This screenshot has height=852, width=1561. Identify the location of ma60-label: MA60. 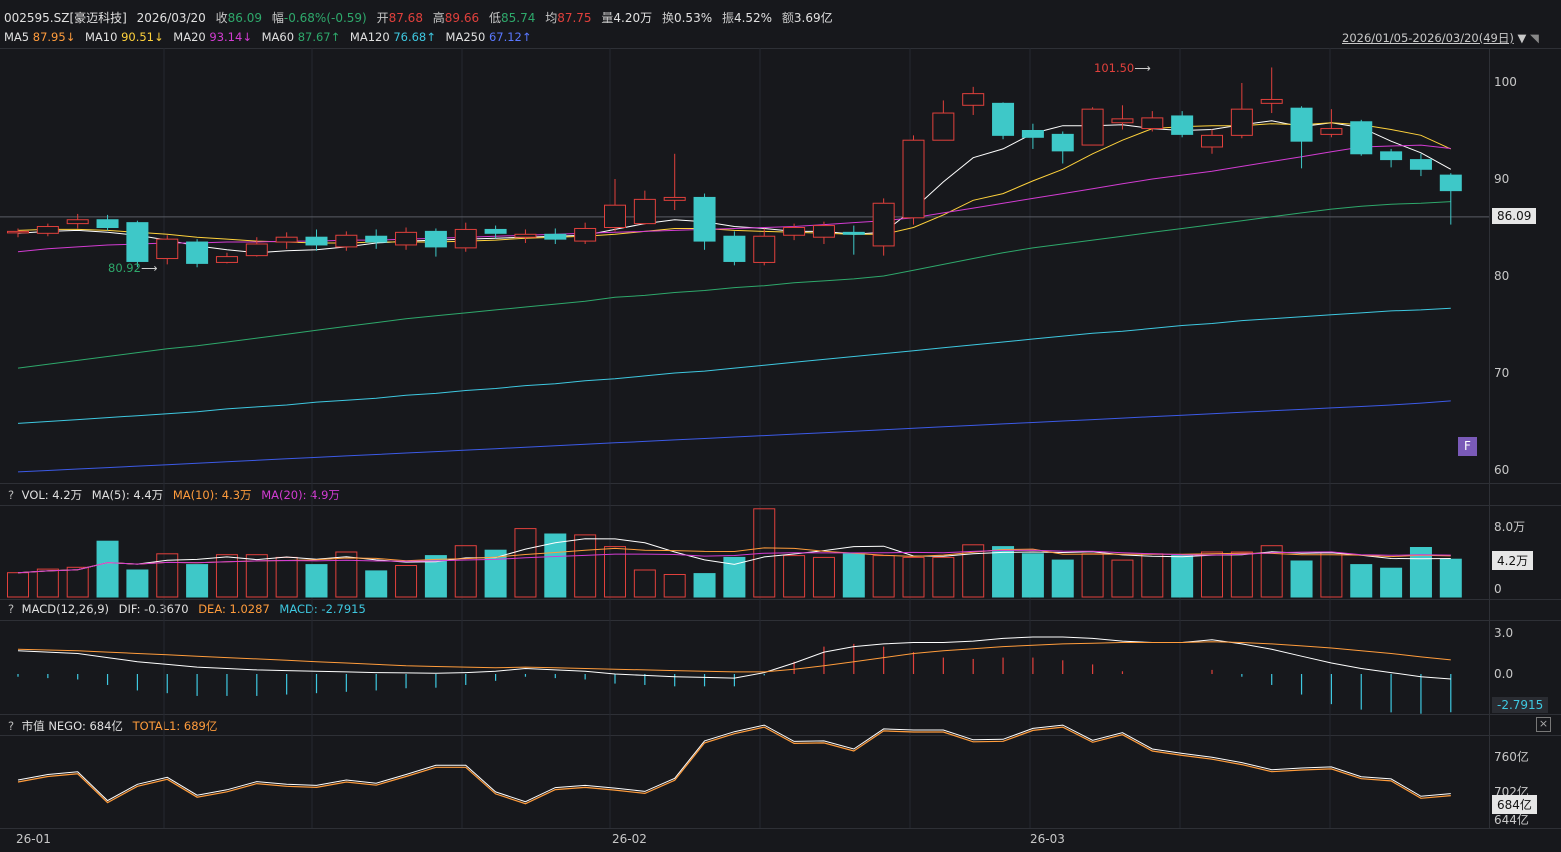
(278, 37).